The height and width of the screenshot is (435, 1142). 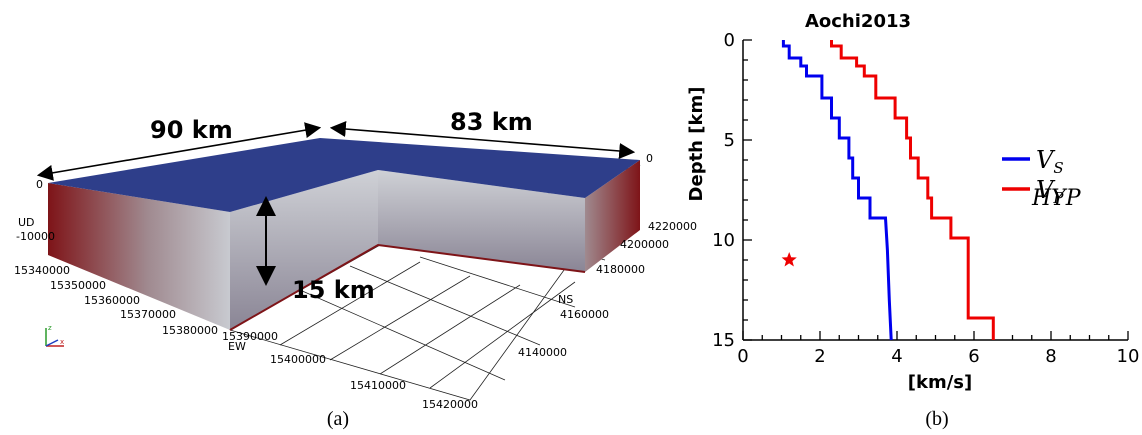 I want to click on panel-b-caption: (b), so click(x=936, y=419).